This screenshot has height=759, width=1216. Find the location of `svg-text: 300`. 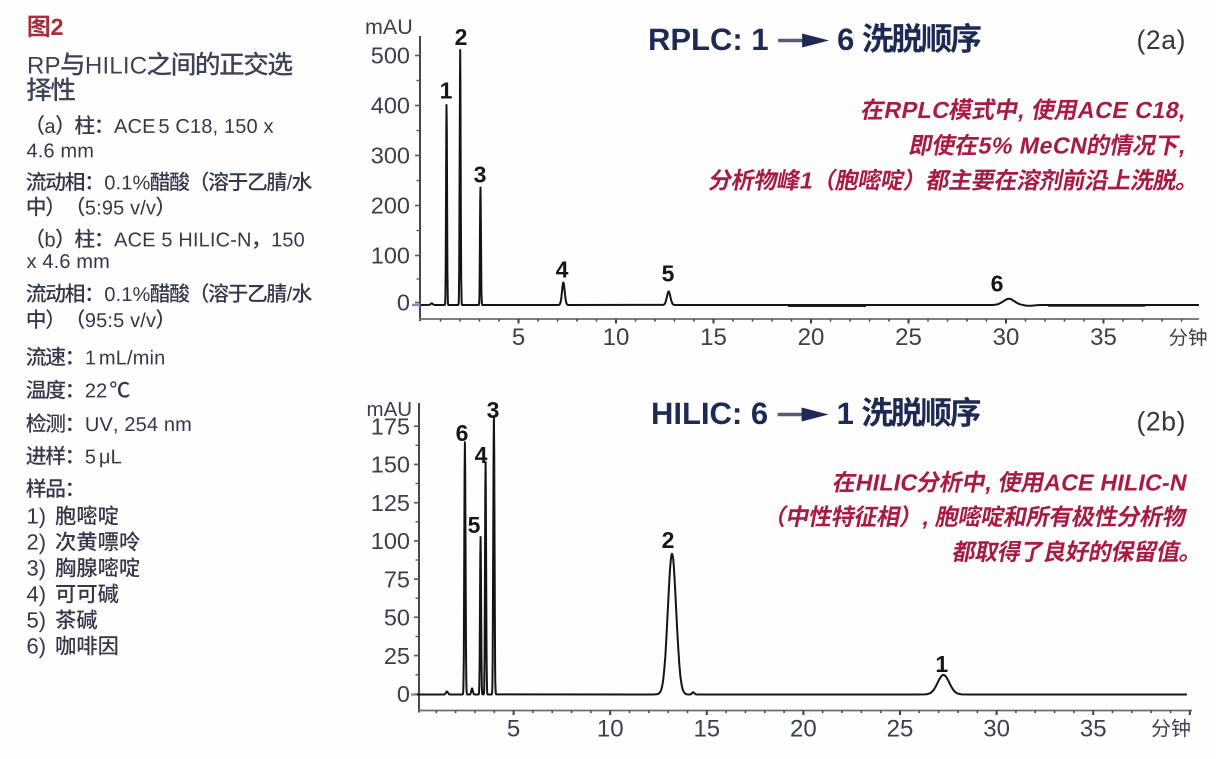

svg-text: 300 is located at coordinates (390, 156).